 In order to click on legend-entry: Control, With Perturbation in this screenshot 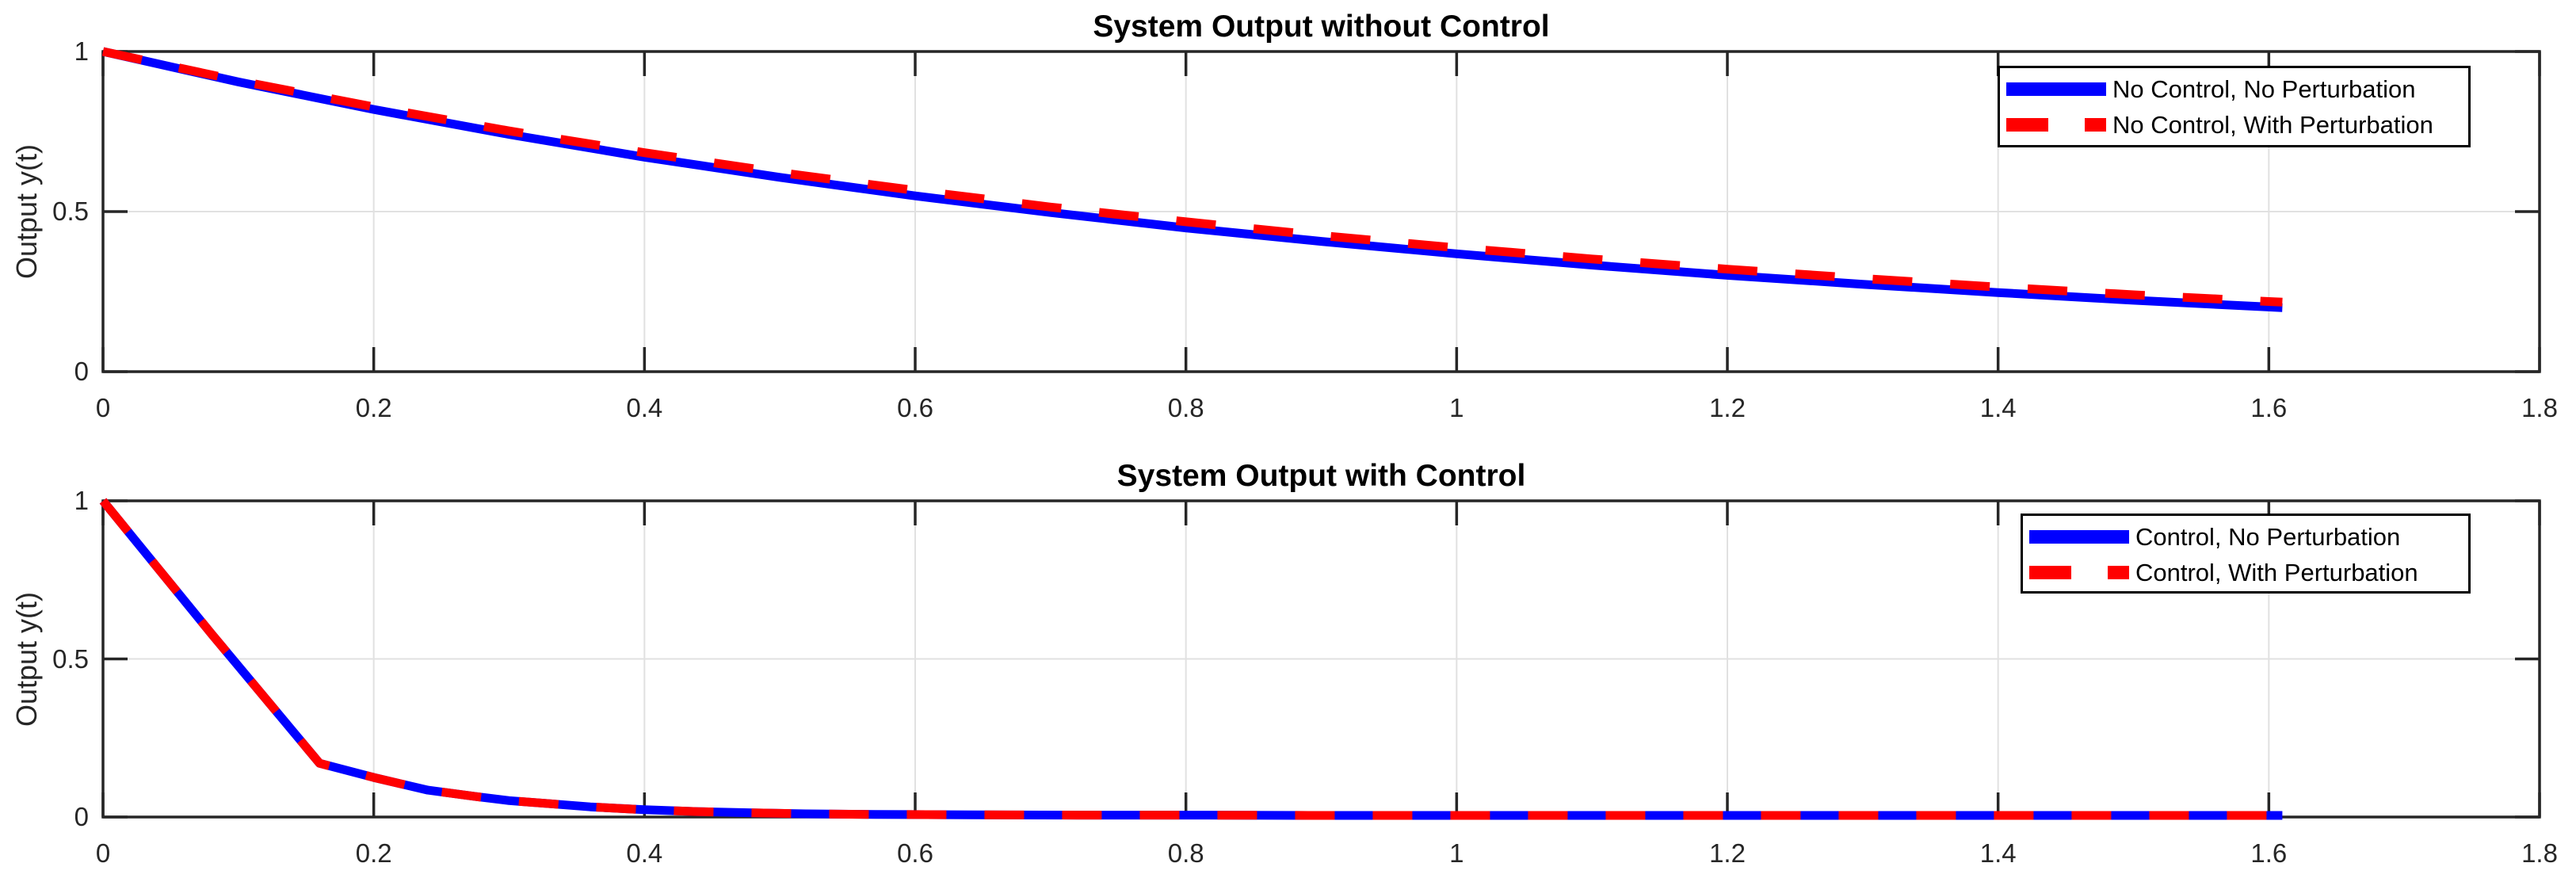, I will do `click(2245, 572)`.